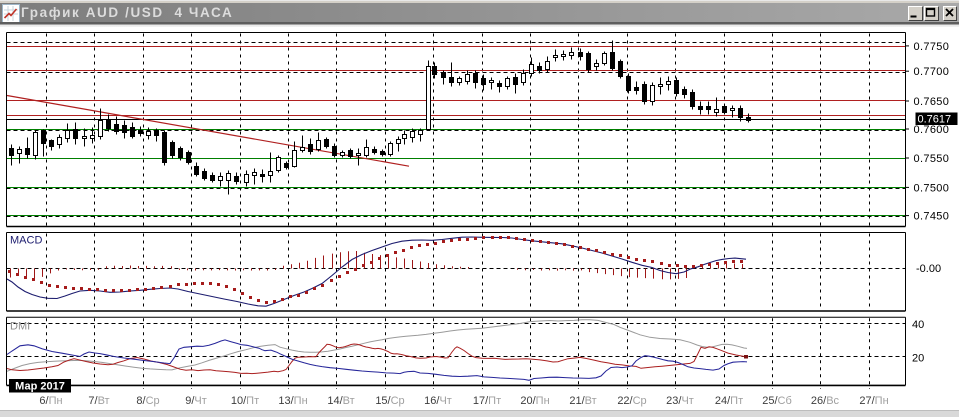 The image size is (959, 417). I want to click on svg-text: 26/Вс, so click(825, 401).